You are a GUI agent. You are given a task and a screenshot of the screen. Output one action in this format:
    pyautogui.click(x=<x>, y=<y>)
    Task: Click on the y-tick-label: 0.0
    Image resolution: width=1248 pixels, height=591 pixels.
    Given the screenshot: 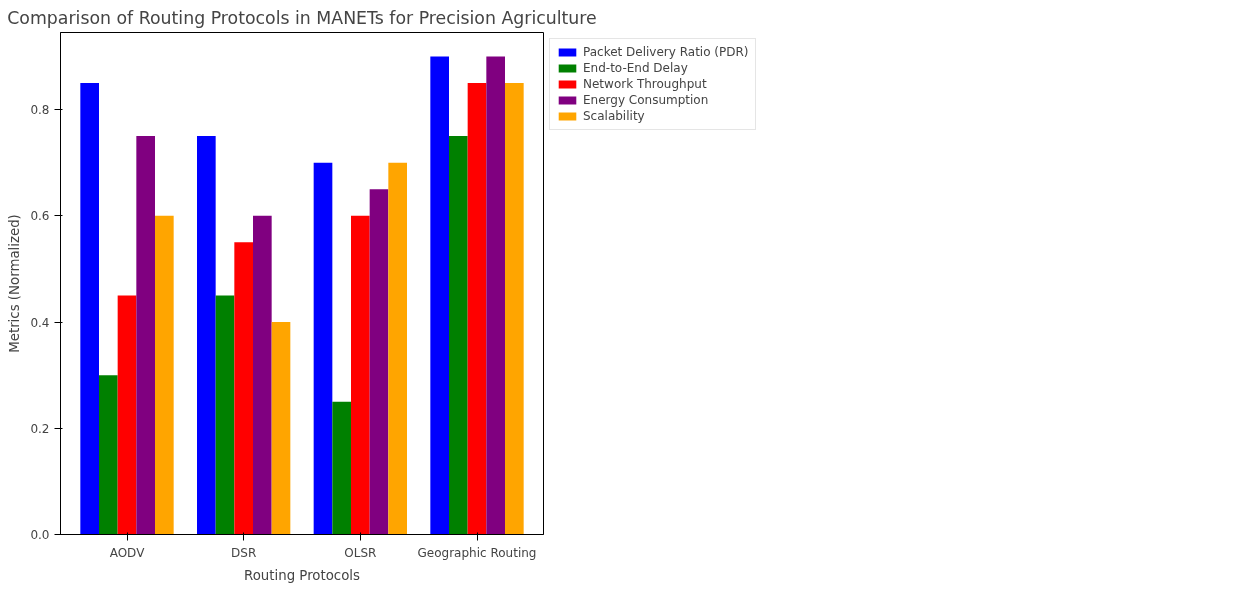 What is the action you would take?
    pyautogui.click(x=40, y=535)
    